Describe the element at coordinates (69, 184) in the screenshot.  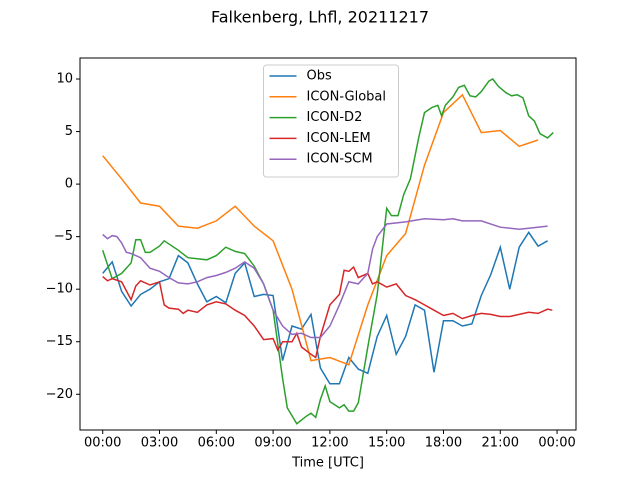
I see `y-tick-label: 0` at that location.